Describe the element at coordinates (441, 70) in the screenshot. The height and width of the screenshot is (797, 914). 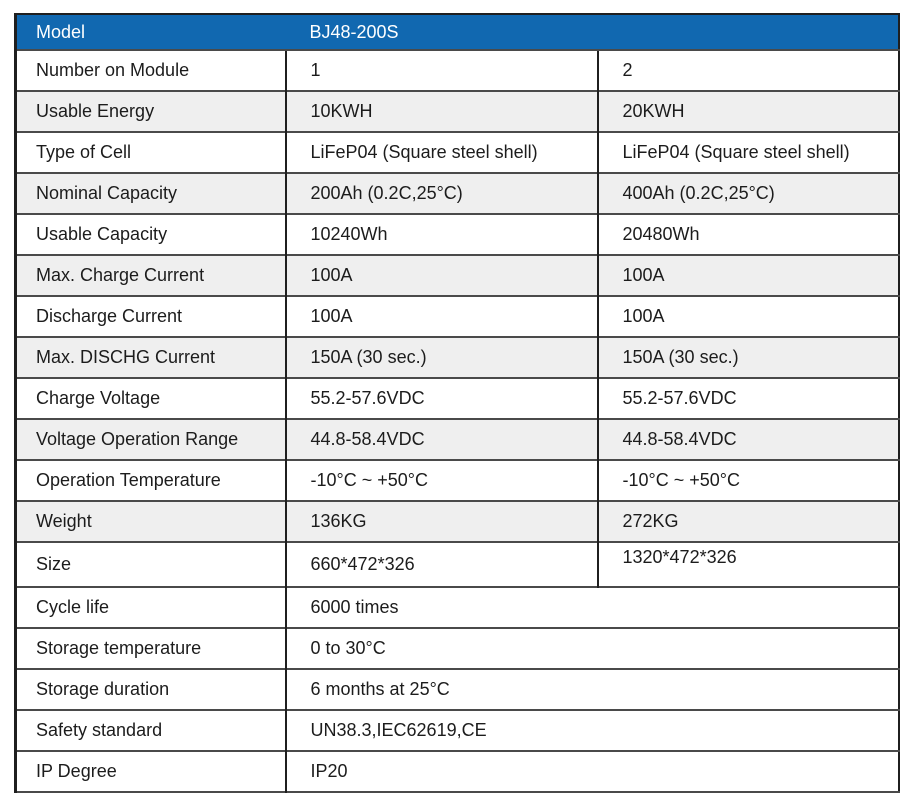
I see `spec-value-cell-1: 1` at that location.